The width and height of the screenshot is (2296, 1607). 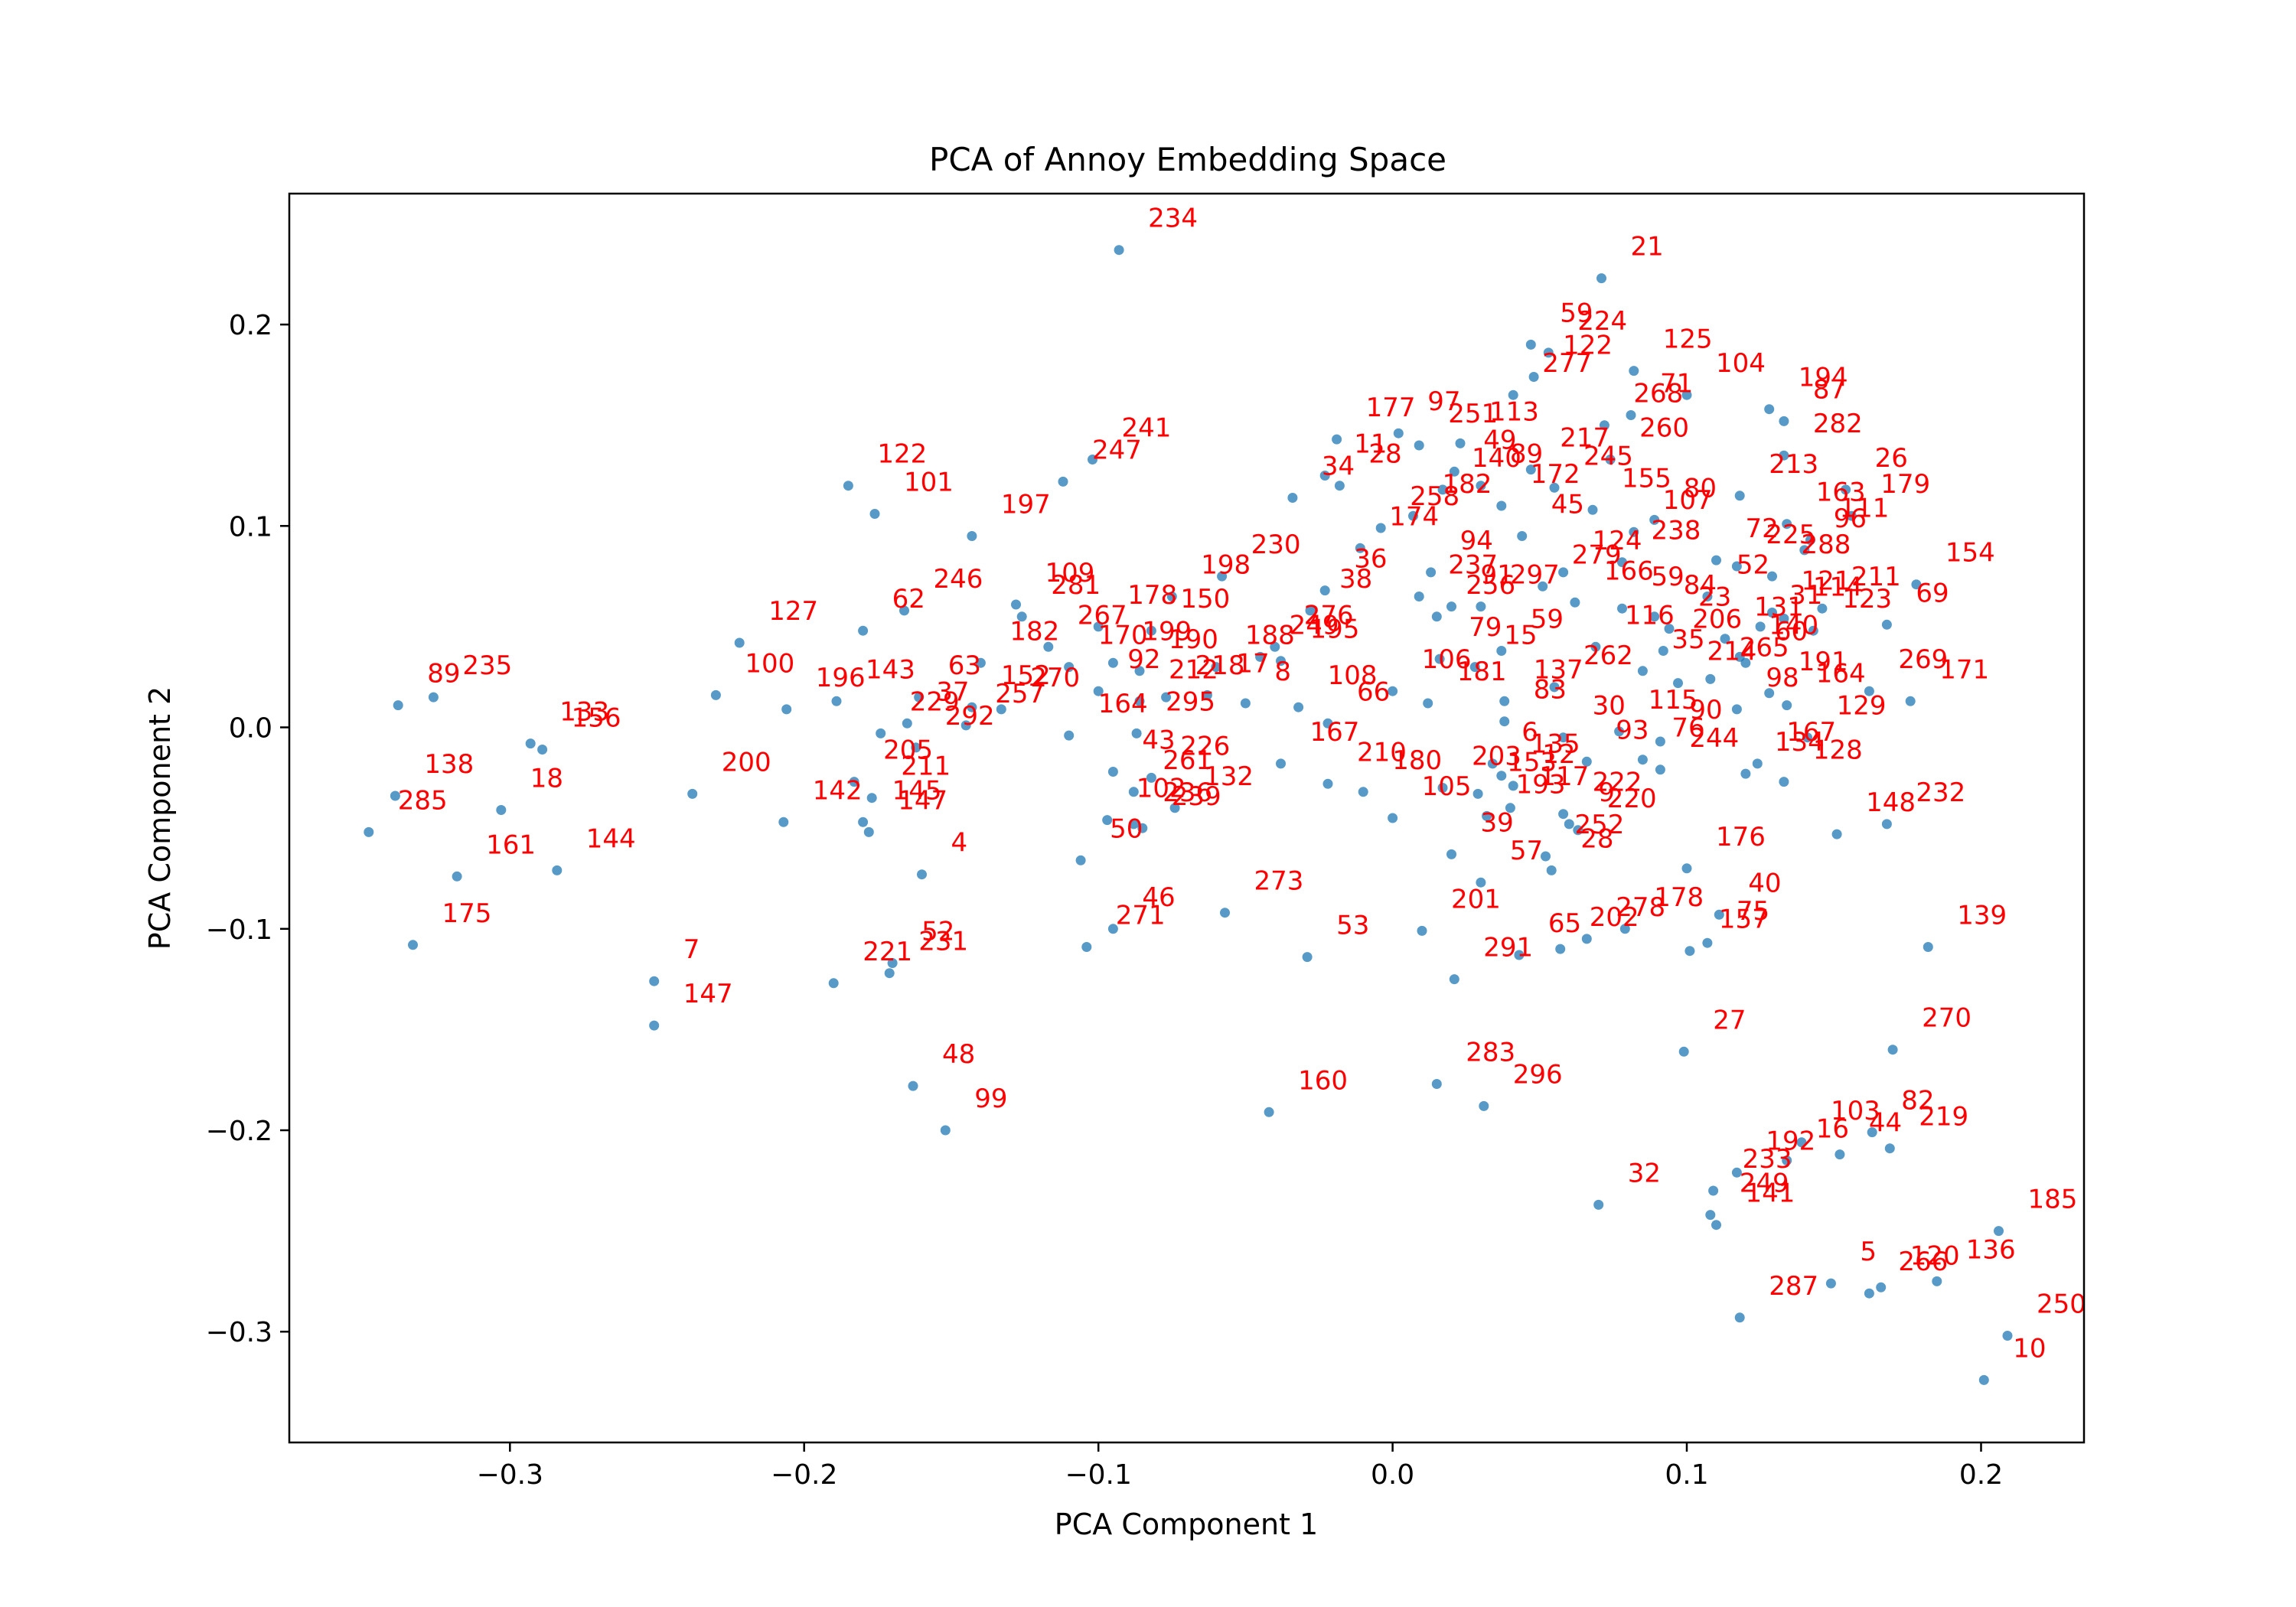 What do you see at coordinates (746, 762) in the screenshot?
I see `point-label: 200` at bounding box center [746, 762].